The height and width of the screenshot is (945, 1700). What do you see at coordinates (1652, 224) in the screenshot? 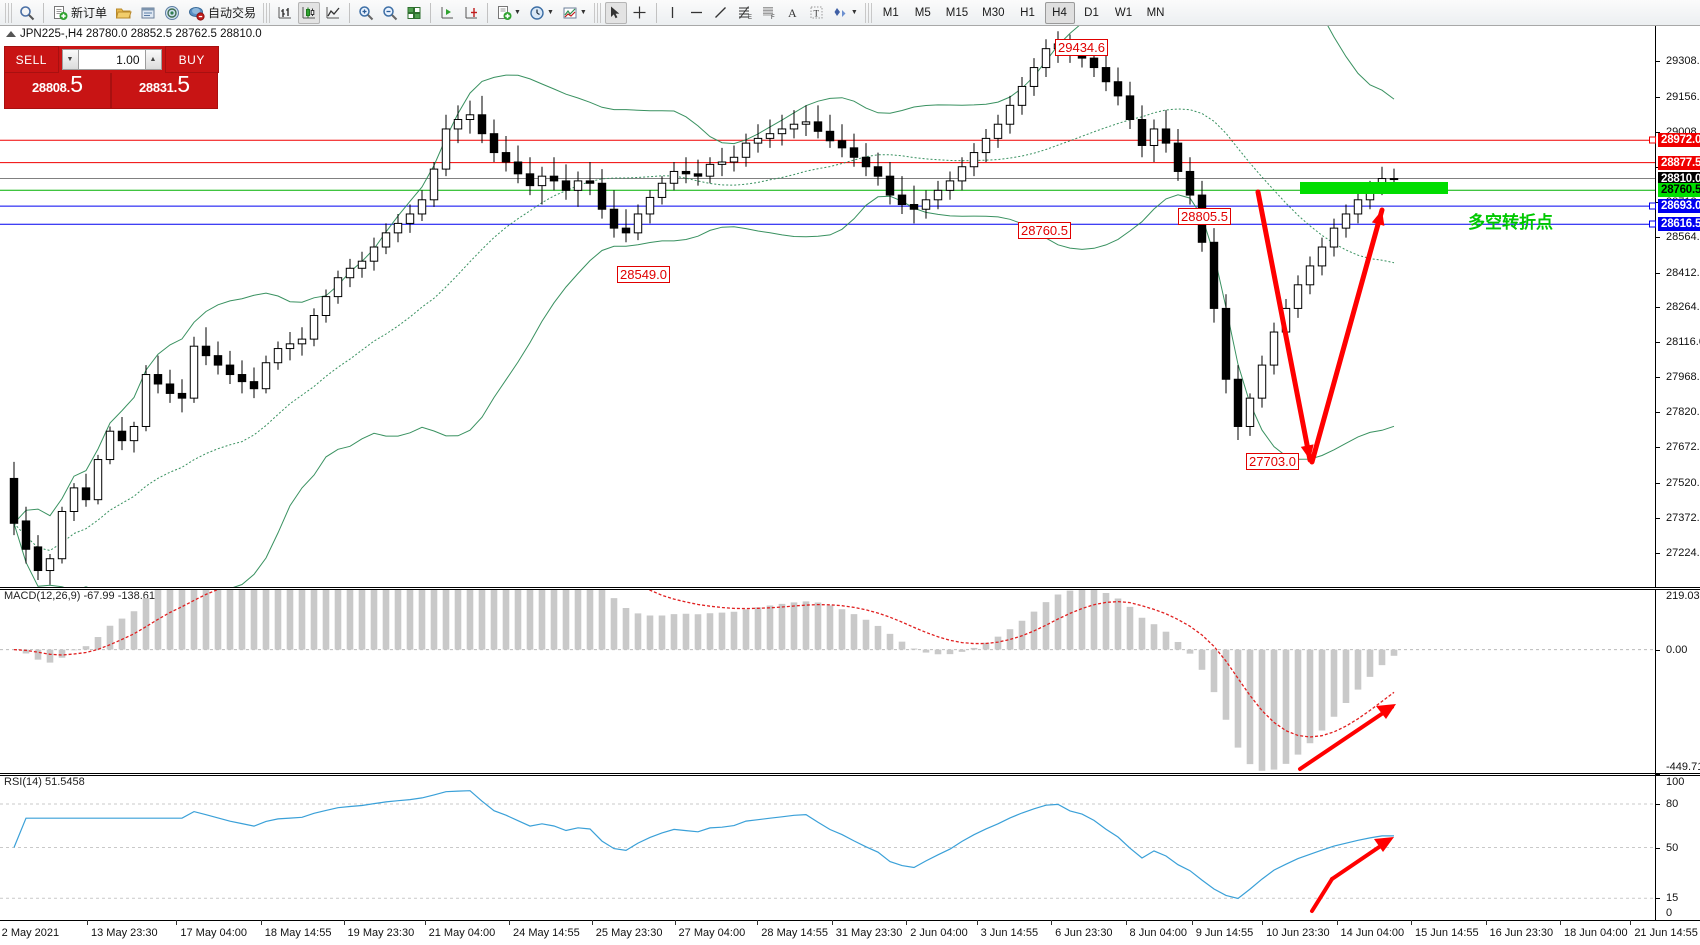
I see `level-28616-handle` at bounding box center [1652, 224].